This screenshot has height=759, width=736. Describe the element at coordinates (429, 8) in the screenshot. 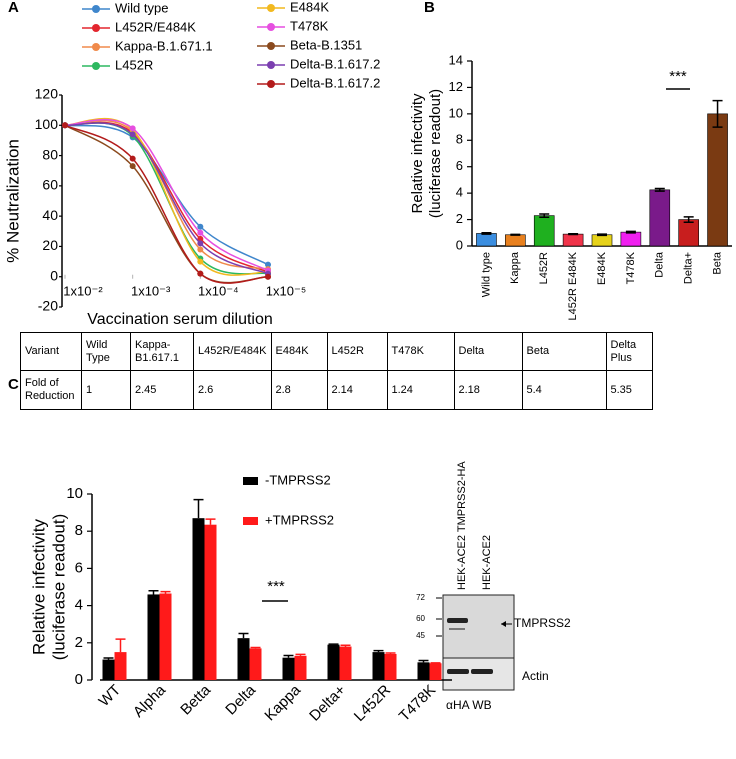

I see `panel-label: B` at that location.